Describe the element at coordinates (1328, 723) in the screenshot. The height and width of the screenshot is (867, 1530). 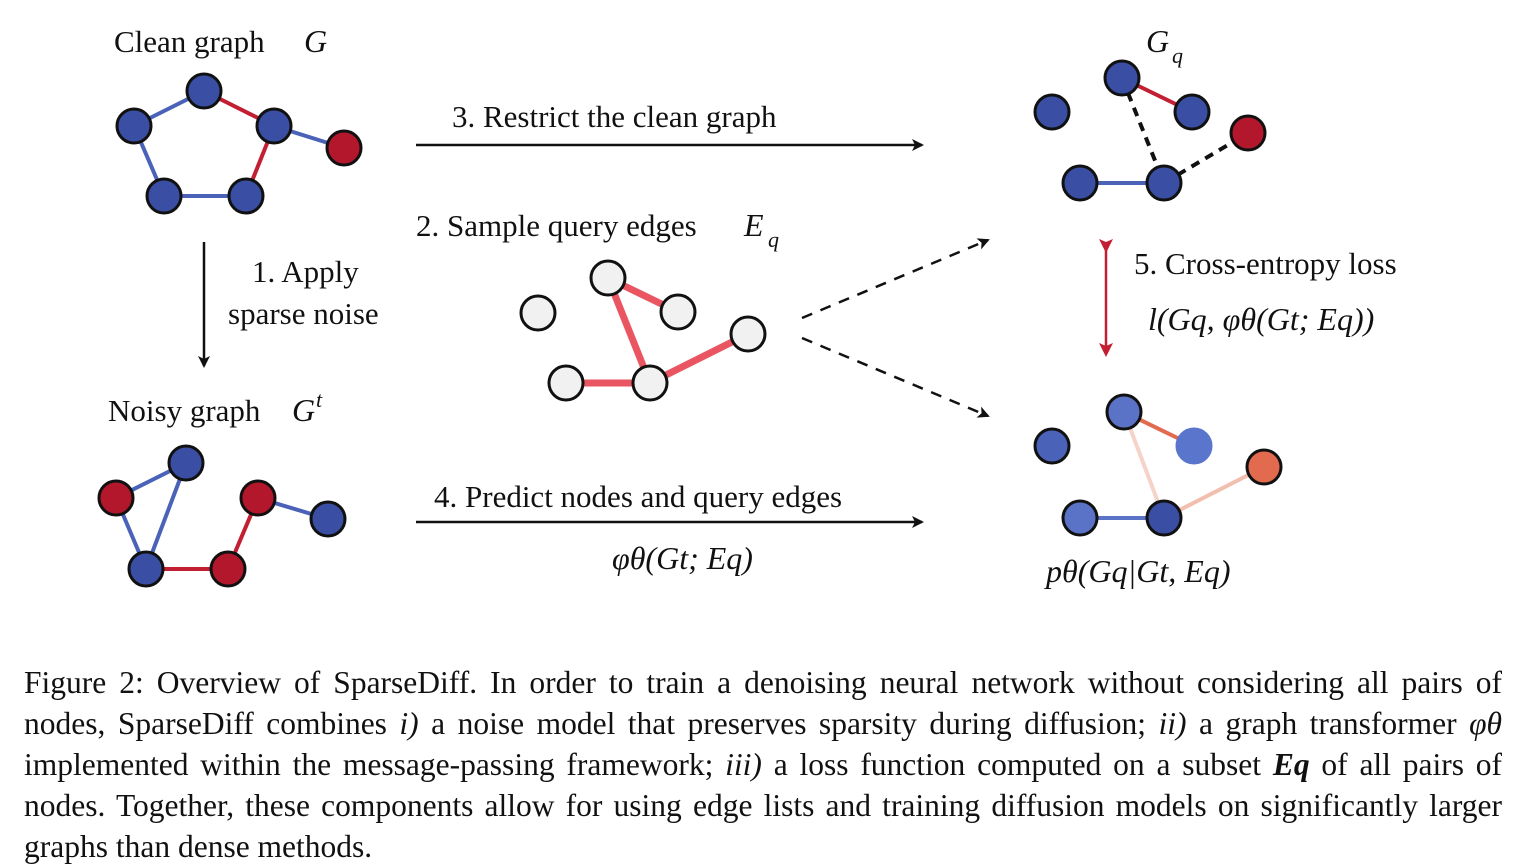
I see `caption-part-ii-a: a graph transformer` at that location.